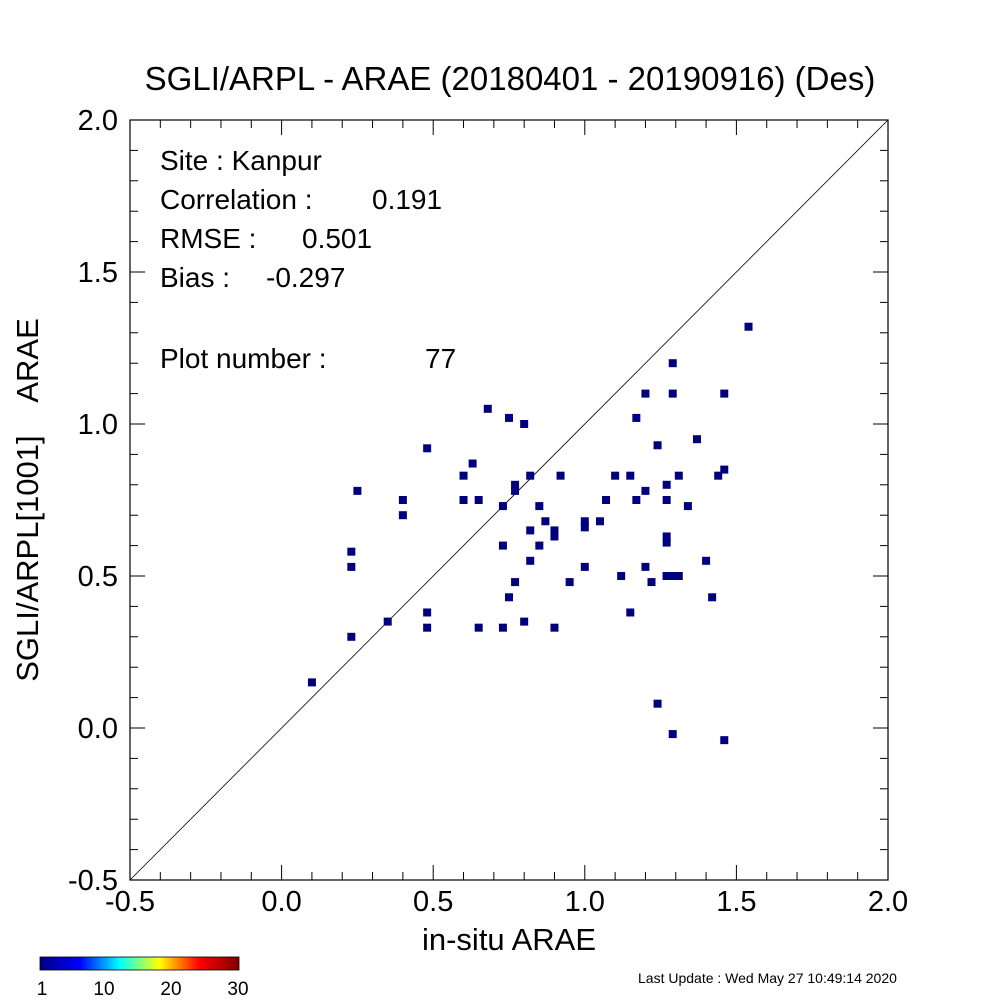 Image resolution: width=1000 pixels, height=1000 pixels. What do you see at coordinates (98, 273) in the screenshot?
I see `y-tick-label: 1.5` at bounding box center [98, 273].